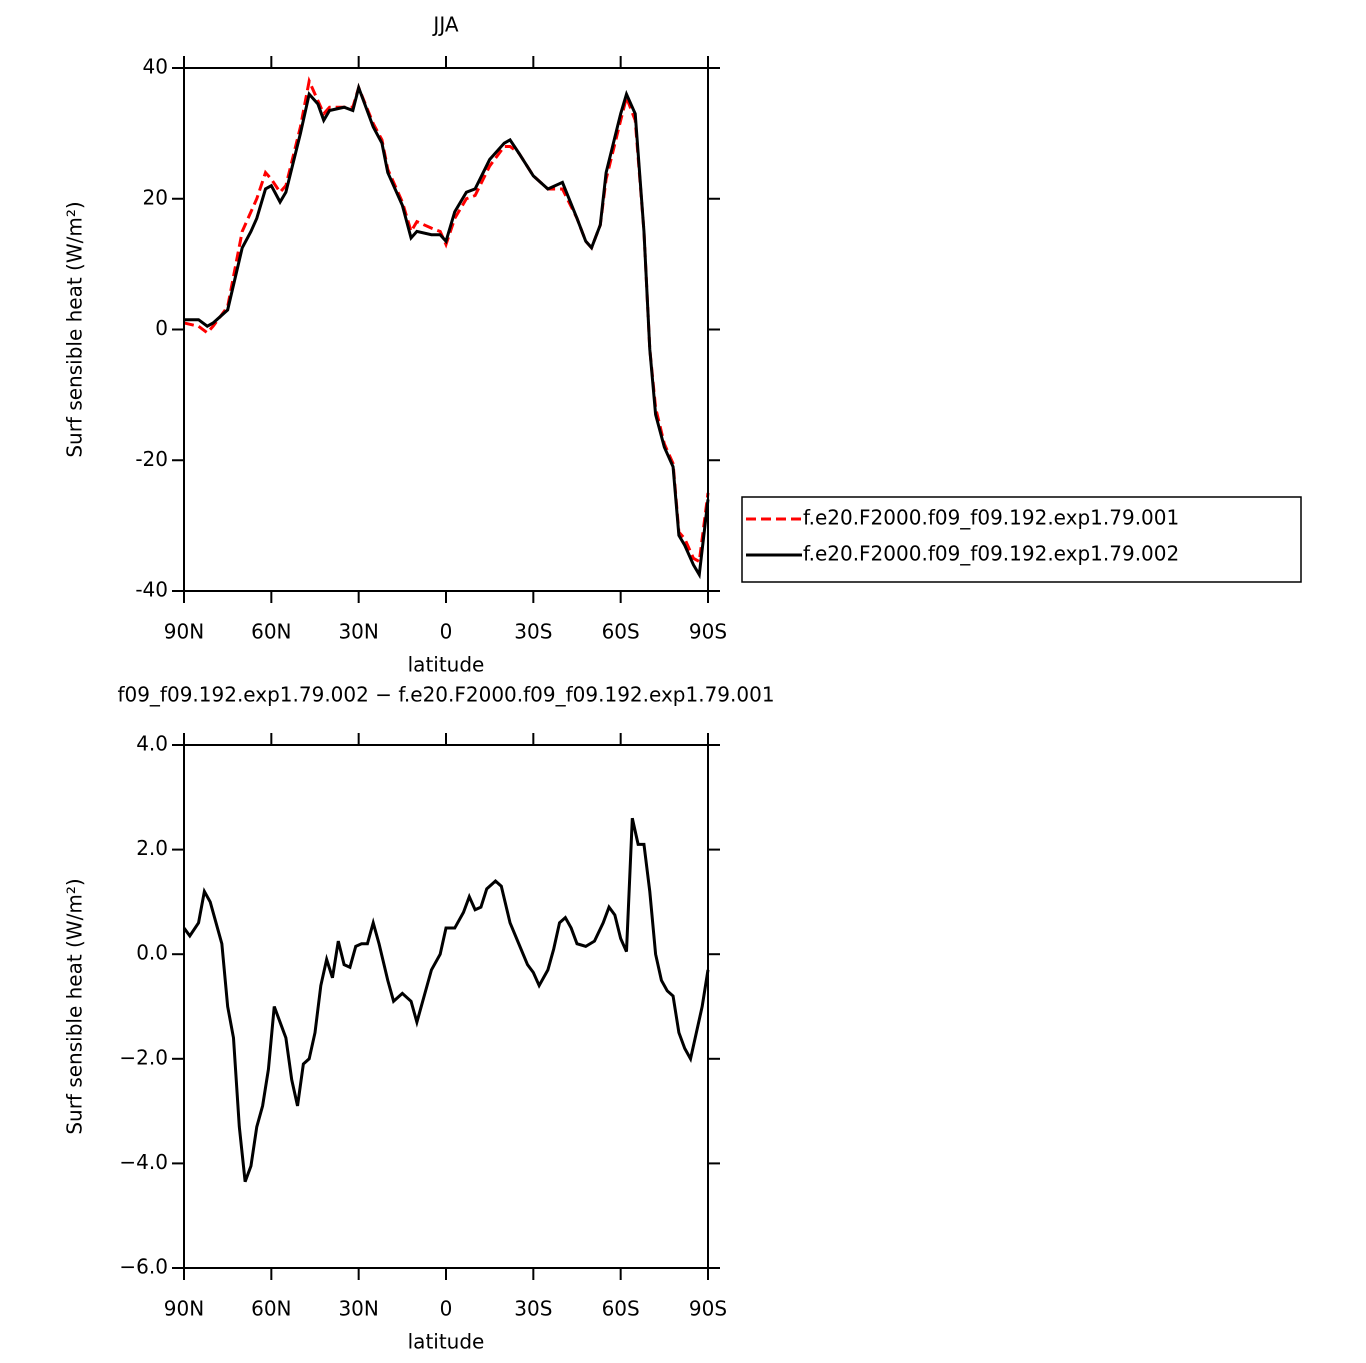 Image resolution: width=1366 pixels, height=1363 pixels. I want to click on legend-label: f.e20.F2000.f09_f09.192.exp1.79.002, so click(991, 554).